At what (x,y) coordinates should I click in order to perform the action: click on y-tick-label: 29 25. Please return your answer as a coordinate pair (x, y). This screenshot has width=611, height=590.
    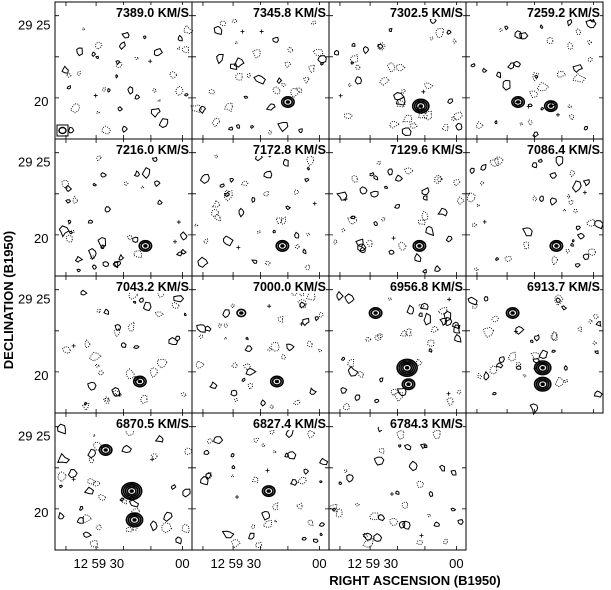
    Looking at the image, I should click on (34, 435).